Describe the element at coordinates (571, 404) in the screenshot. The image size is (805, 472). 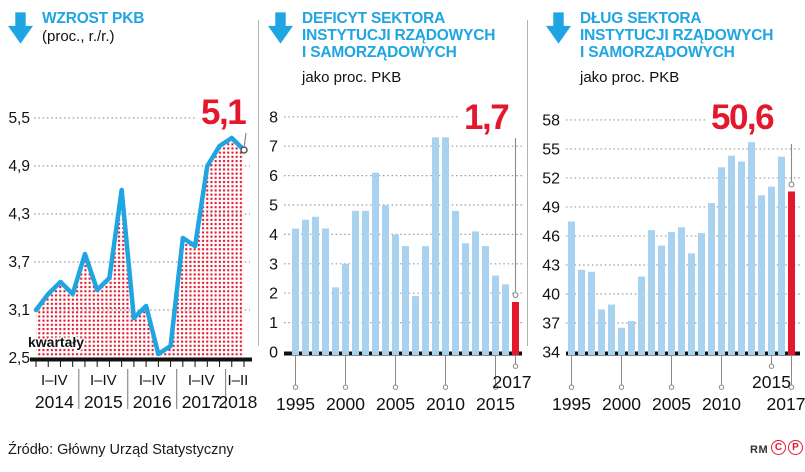
I see `x-tick-label: 1995` at that location.